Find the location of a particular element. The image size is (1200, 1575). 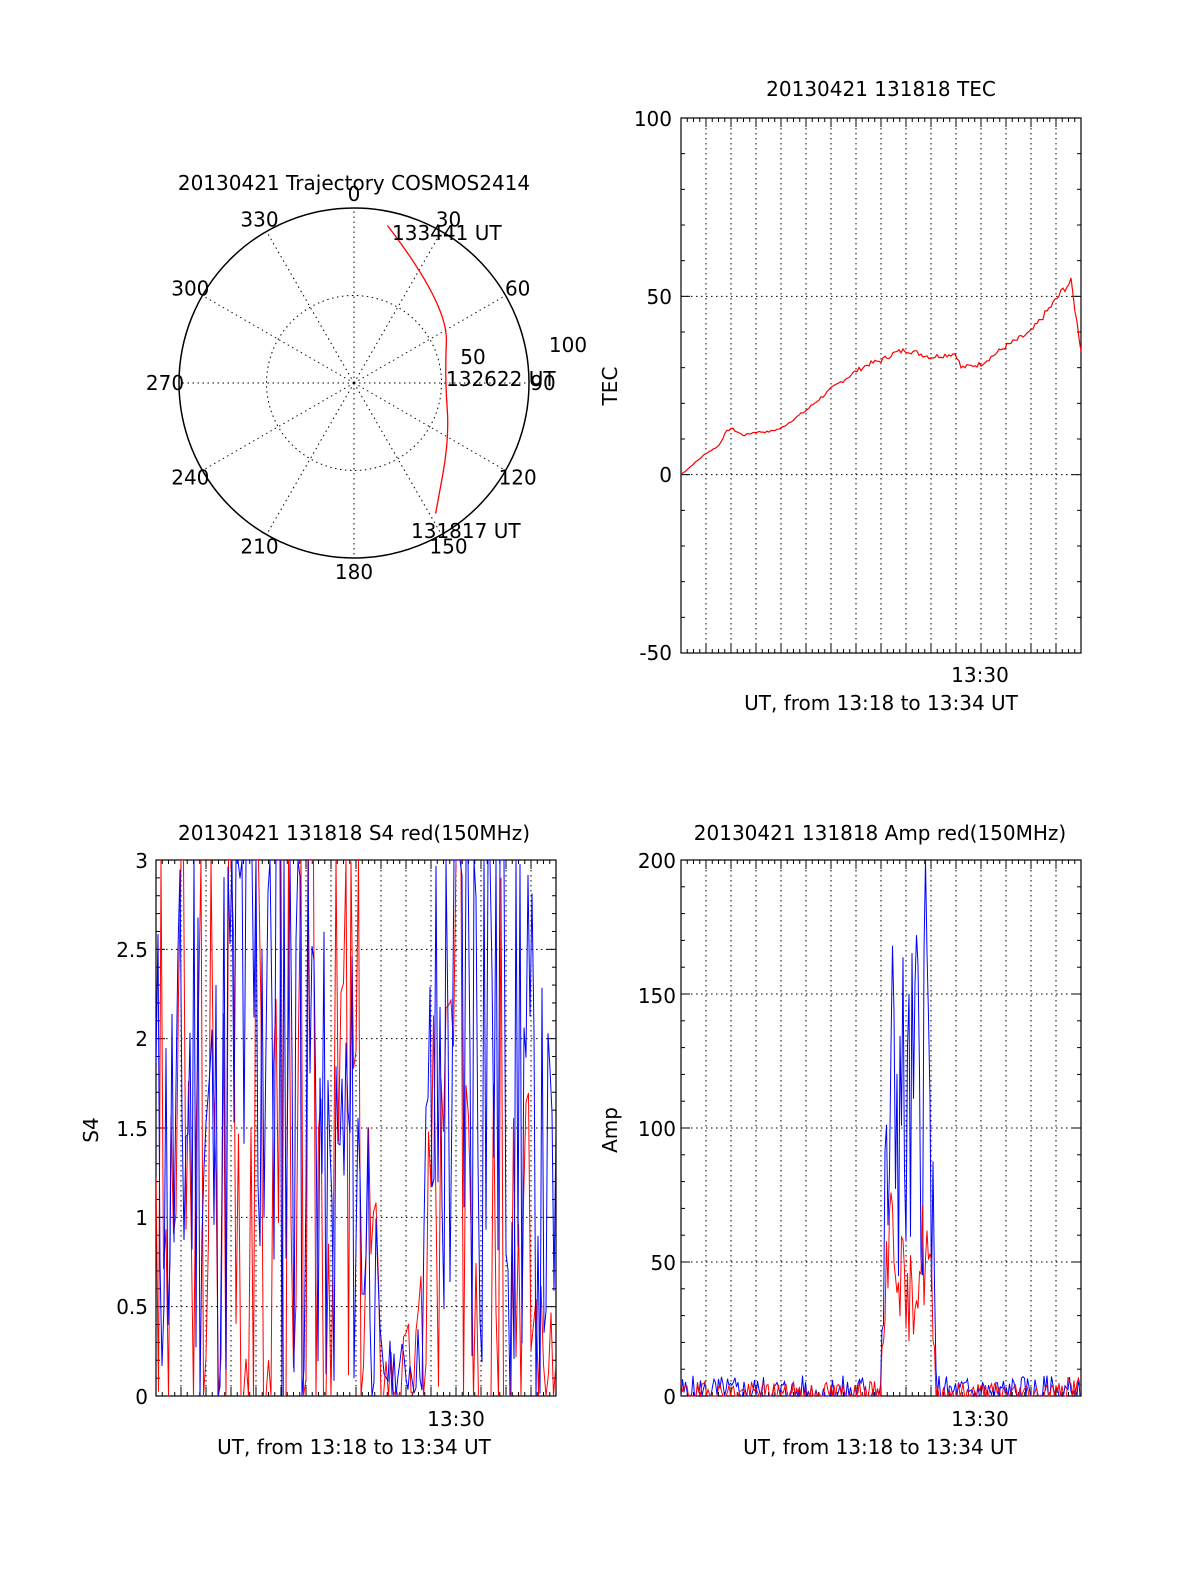

polar-azimuth-label-150: 150 is located at coordinates (448, 547).